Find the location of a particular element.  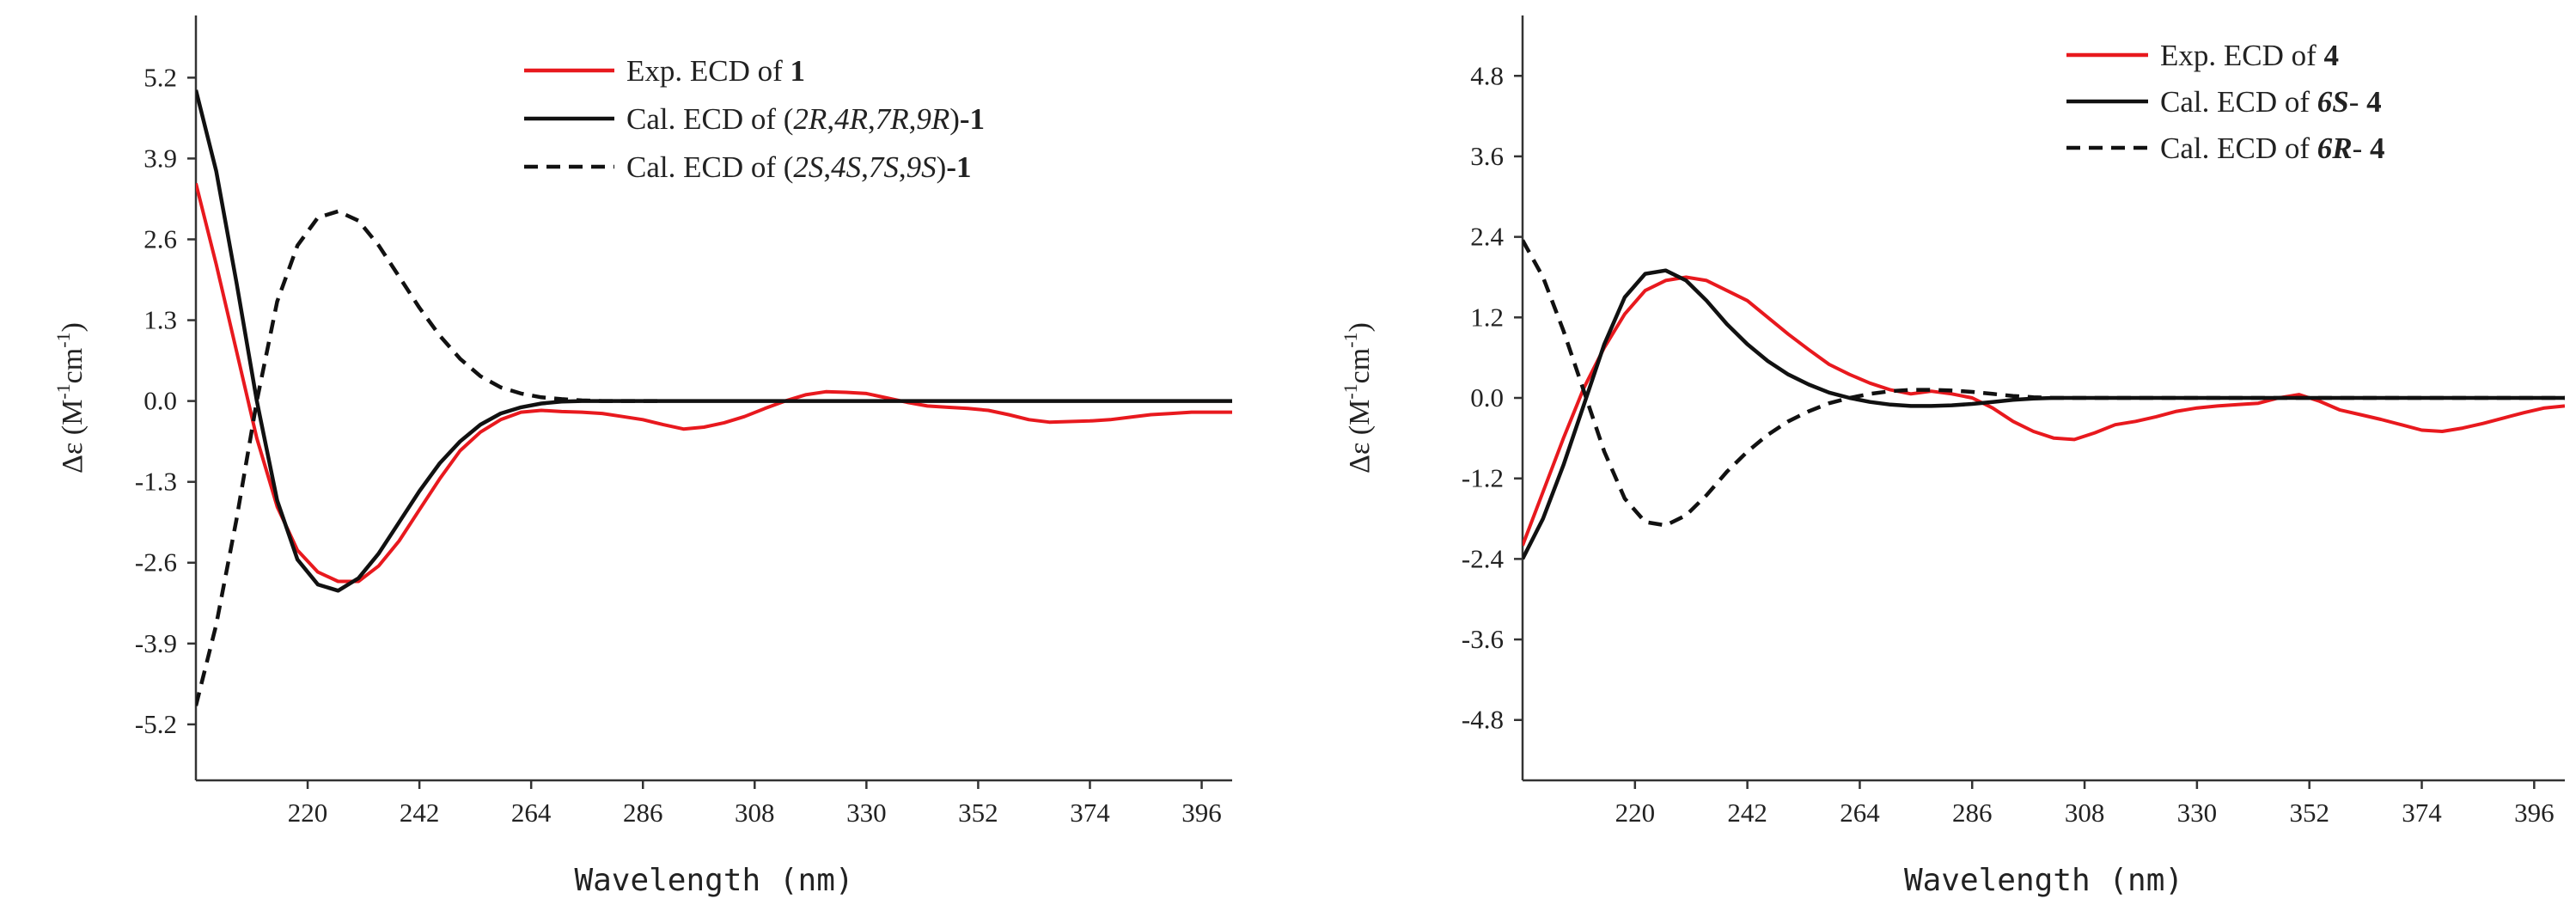

legend-label-part: 6S is located at coordinates (2333, 102).